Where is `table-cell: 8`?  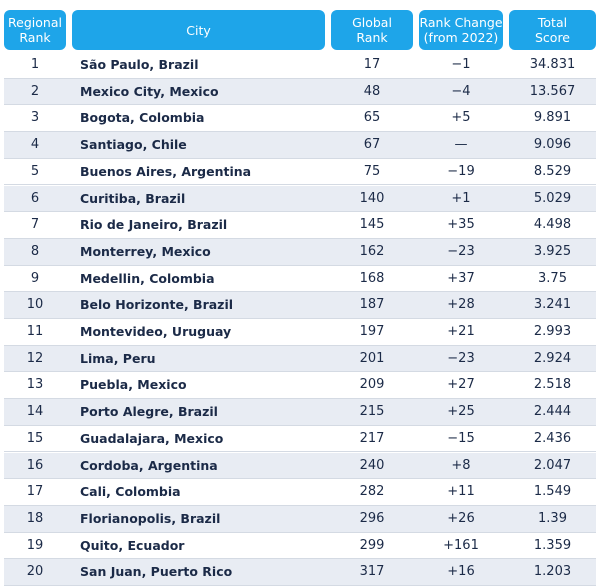
table-cell: 8 is located at coordinates (35, 251).